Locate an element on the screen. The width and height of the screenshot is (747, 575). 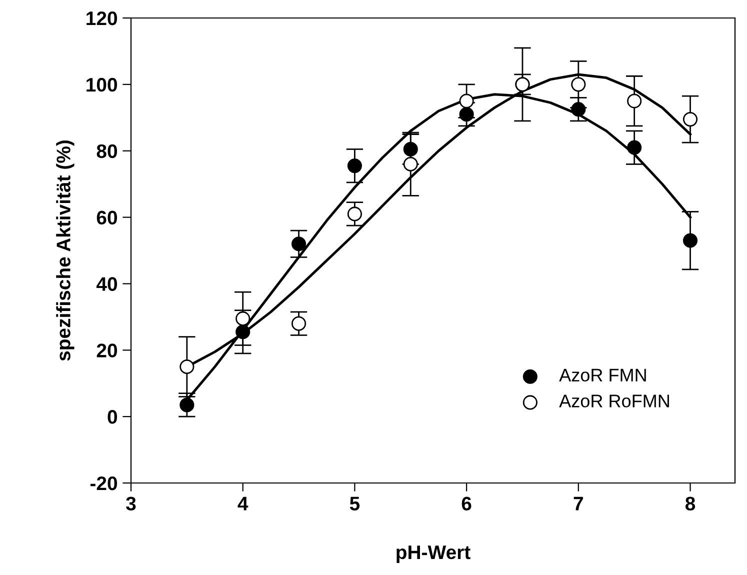
x-tick-label: 8 is located at coordinates (690, 503).